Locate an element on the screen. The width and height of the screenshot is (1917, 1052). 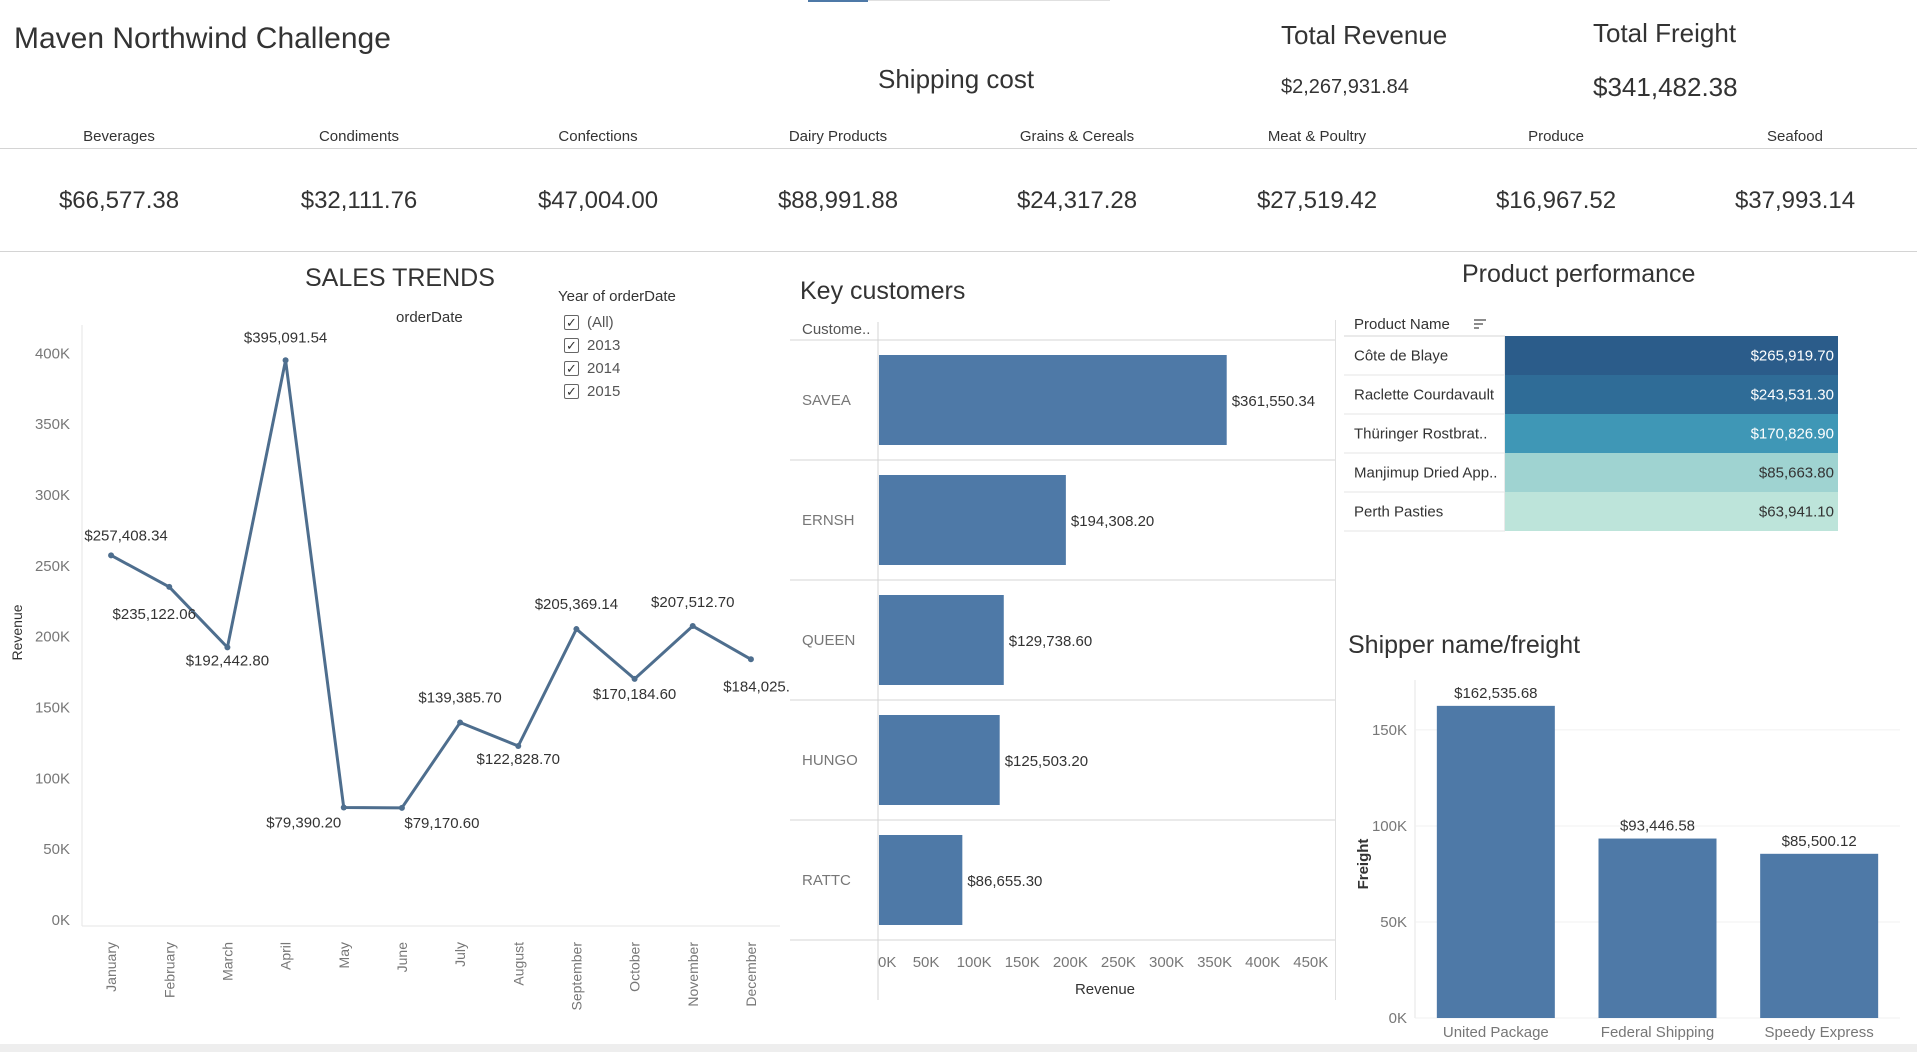
product-name: Manjimup Dried App.. is located at coordinates (1425, 473).